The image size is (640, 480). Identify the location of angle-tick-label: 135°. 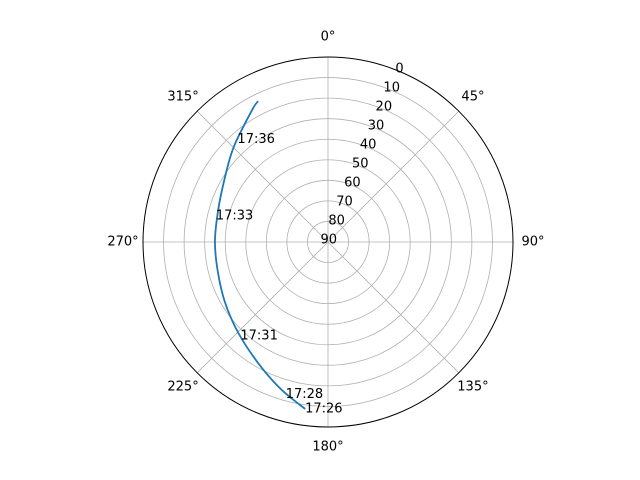
(472, 386).